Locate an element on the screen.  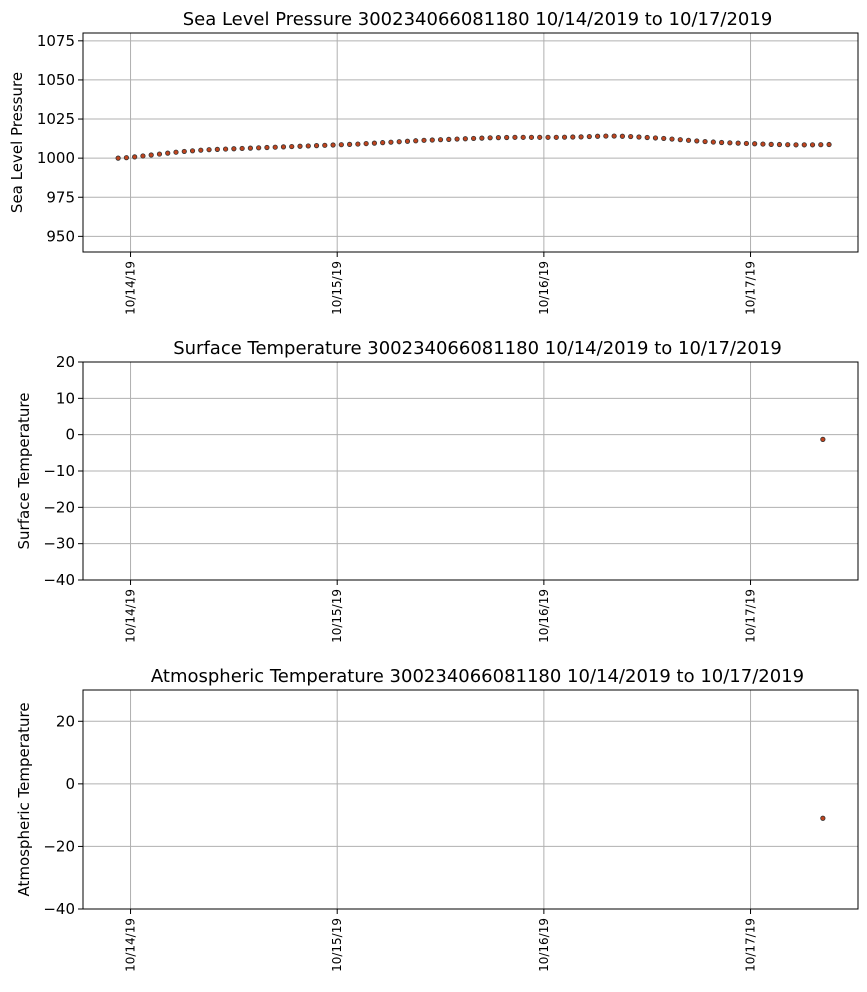
y-tick-label: 1075 is located at coordinates (56, 41).